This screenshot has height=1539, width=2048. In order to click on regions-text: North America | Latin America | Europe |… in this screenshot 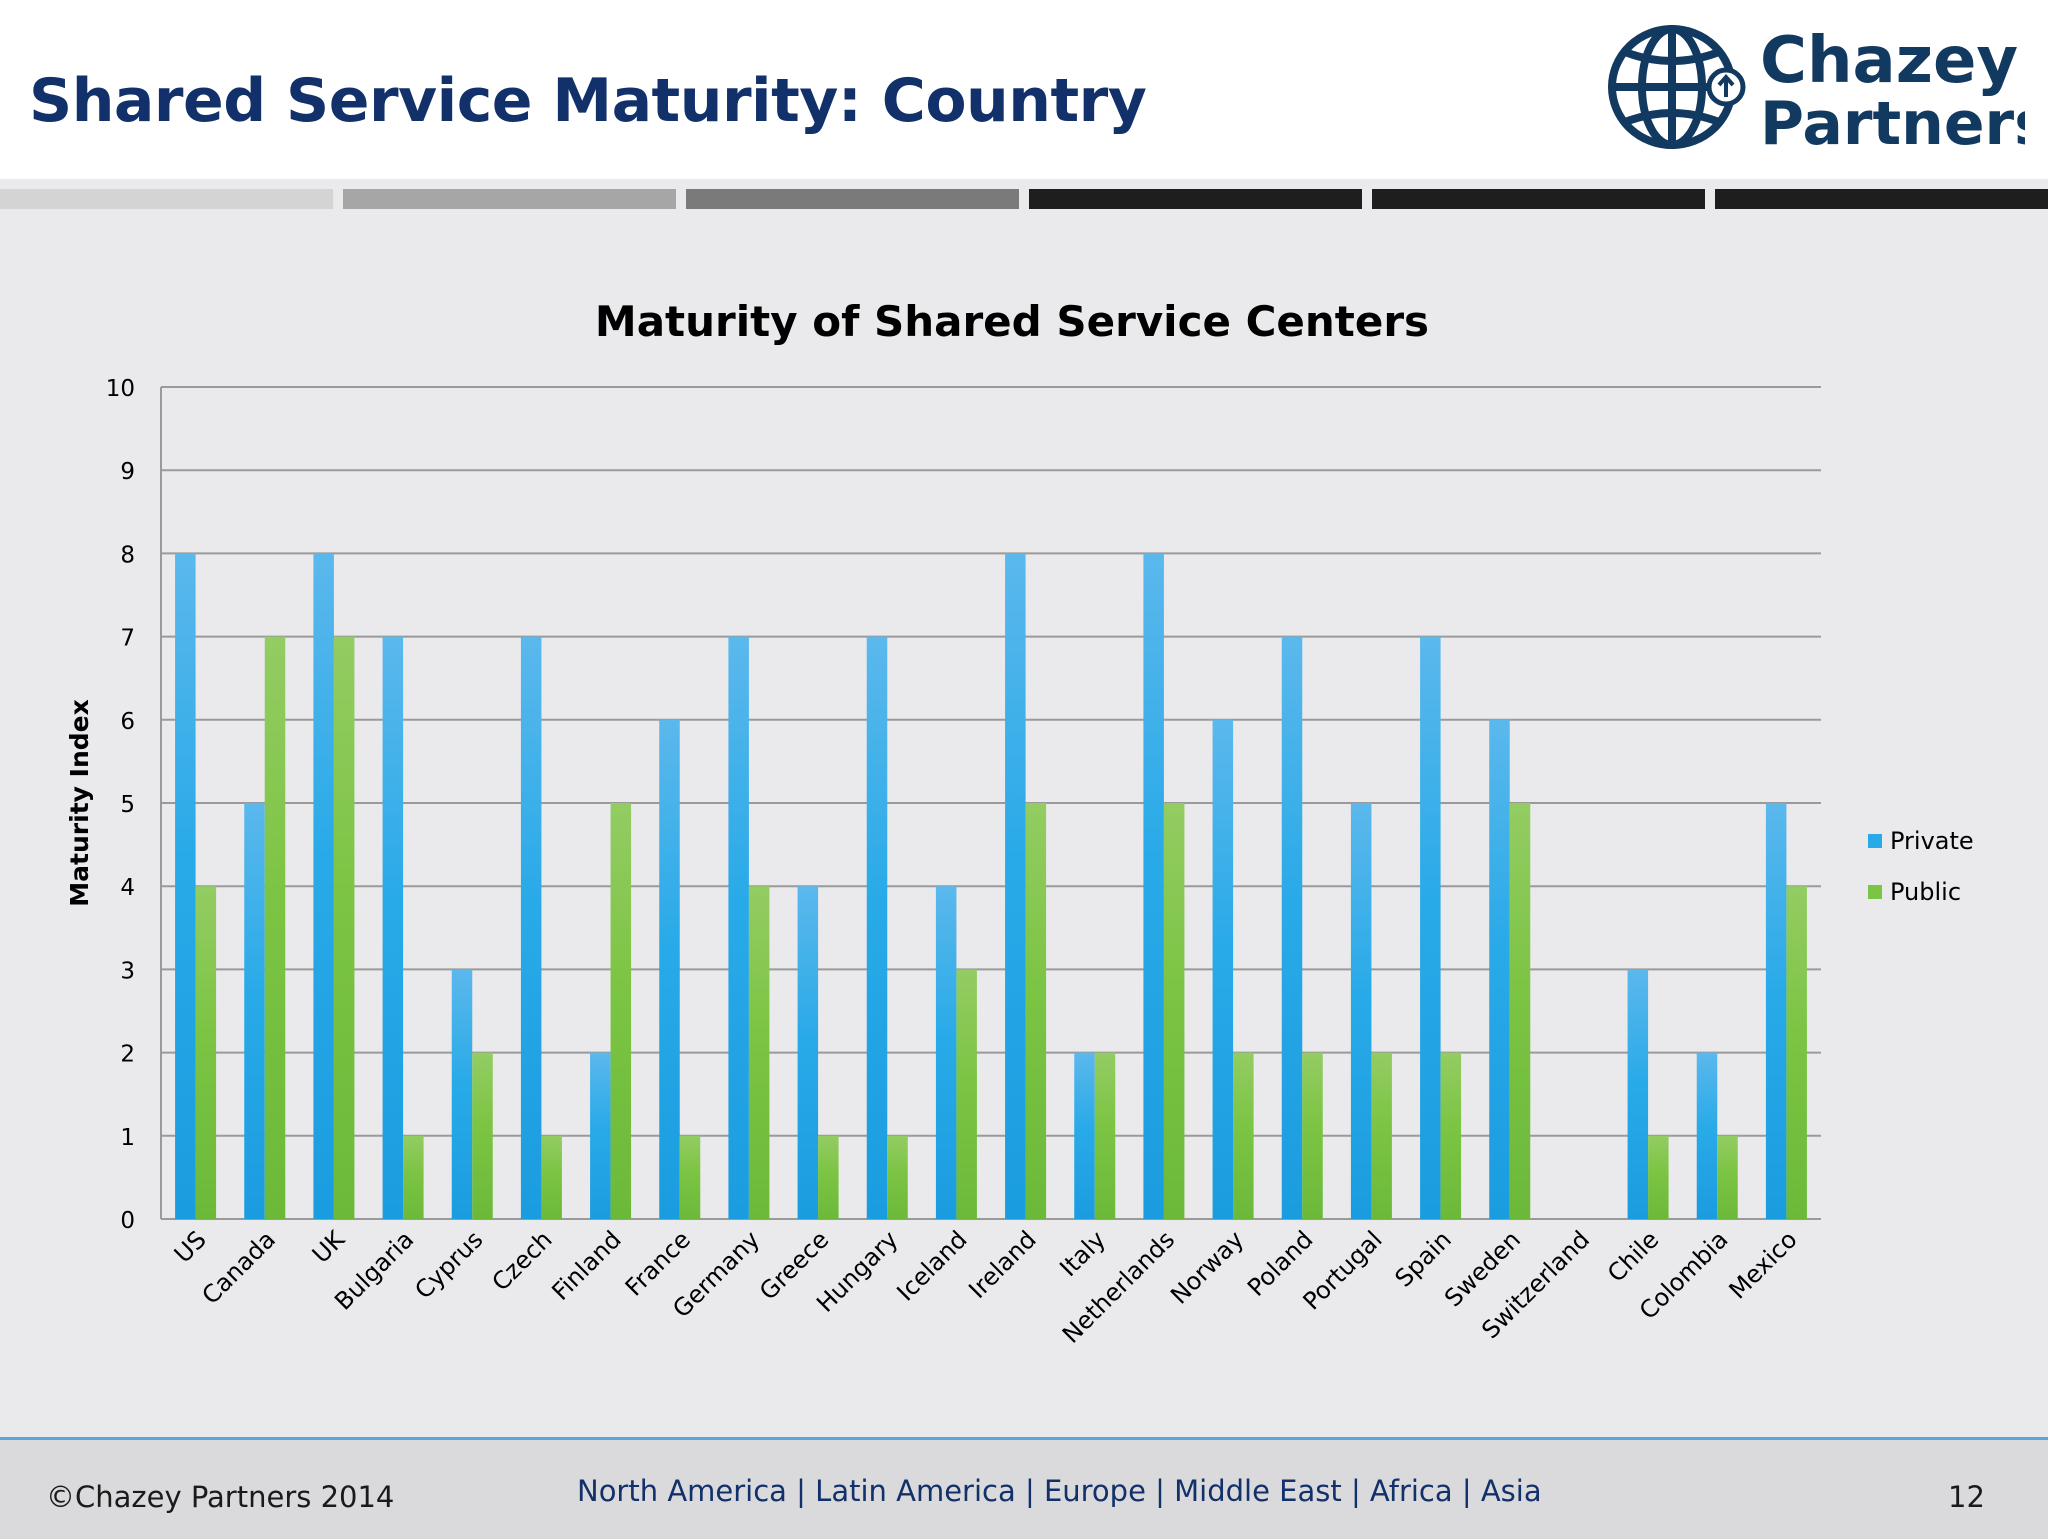, I will do `click(1059, 1491)`.